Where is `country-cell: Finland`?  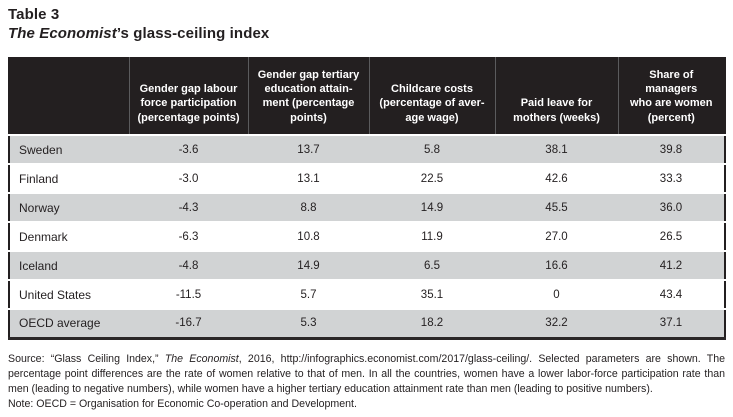
country-cell: Finland is located at coordinates (39, 178).